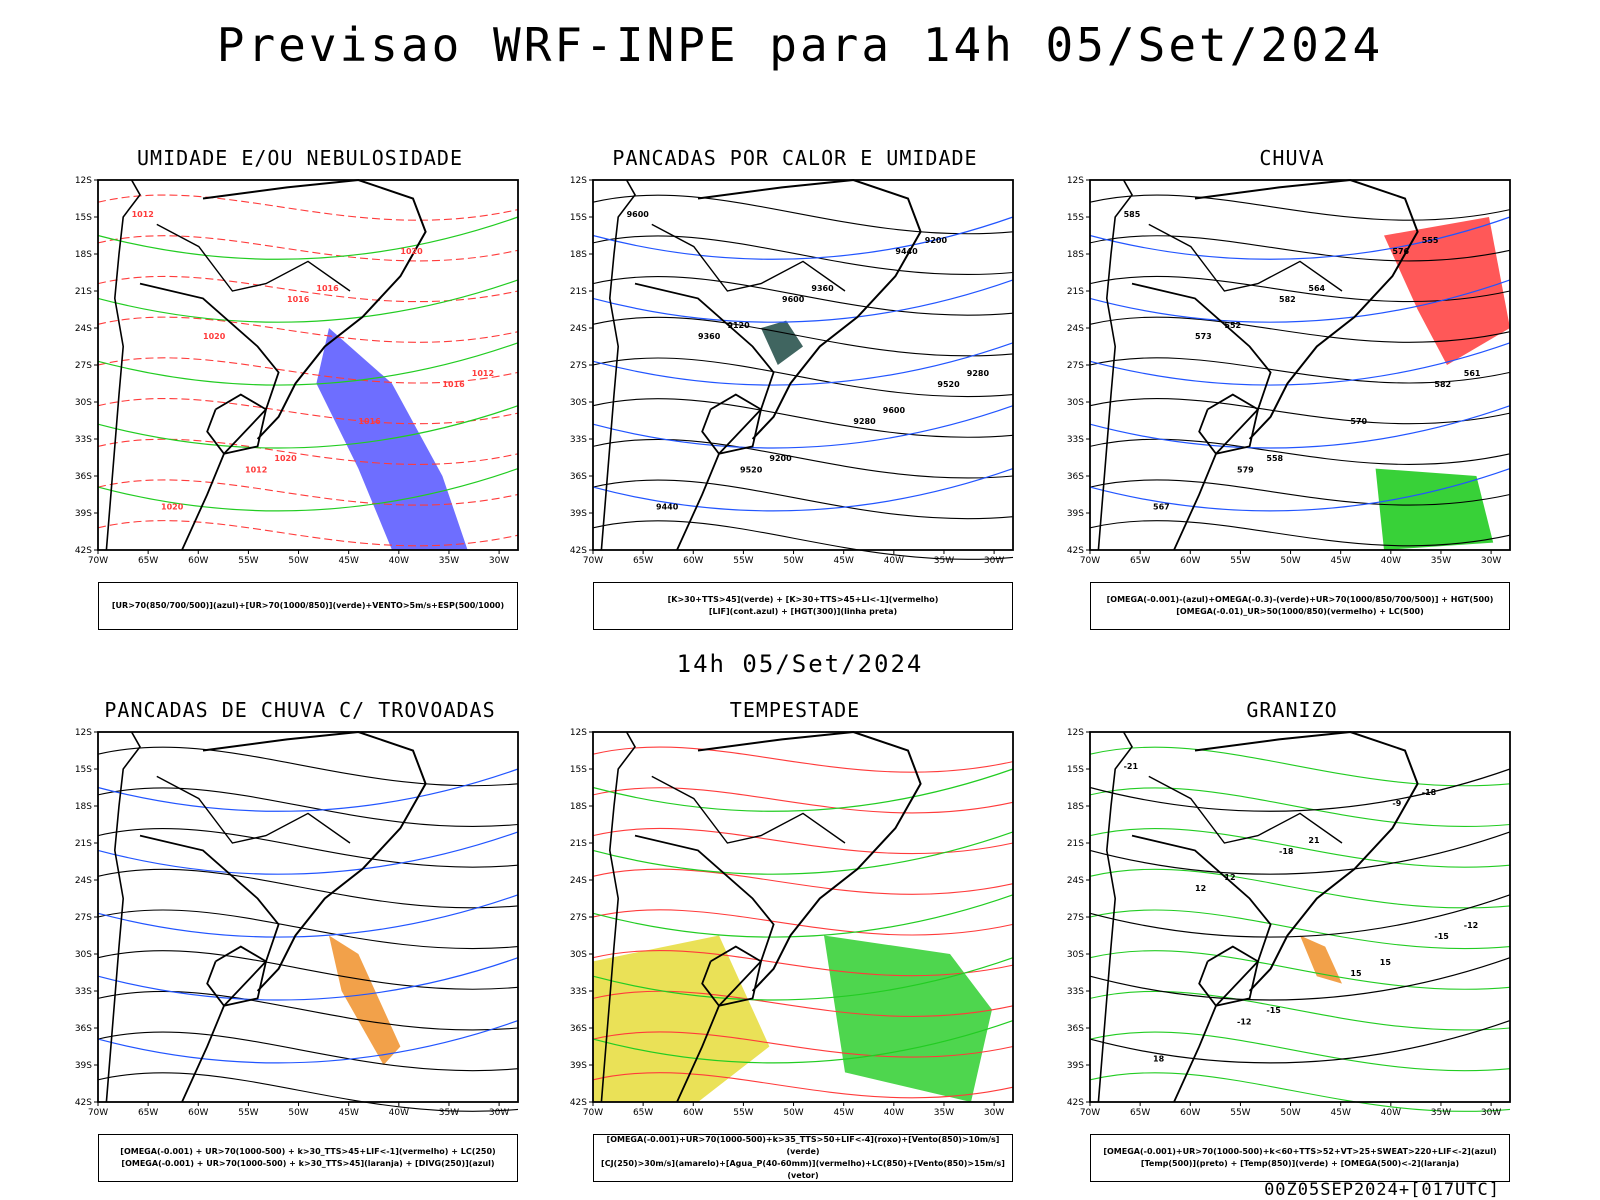 This screenshot has height=1200, width=1600. I want to click on panel-title: PANCADAS DE CHUVA C/ TROVOADAS, so click(300, 710).